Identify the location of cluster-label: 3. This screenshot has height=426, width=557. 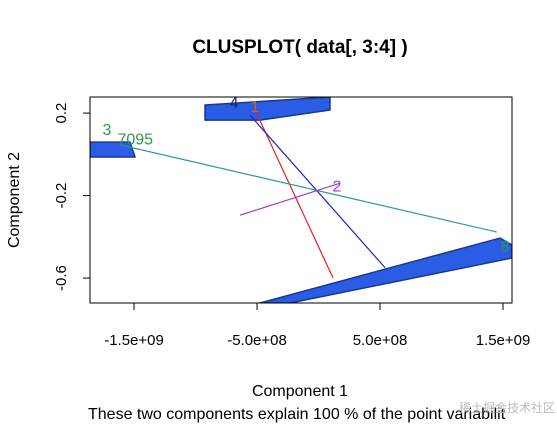
(107, 130).